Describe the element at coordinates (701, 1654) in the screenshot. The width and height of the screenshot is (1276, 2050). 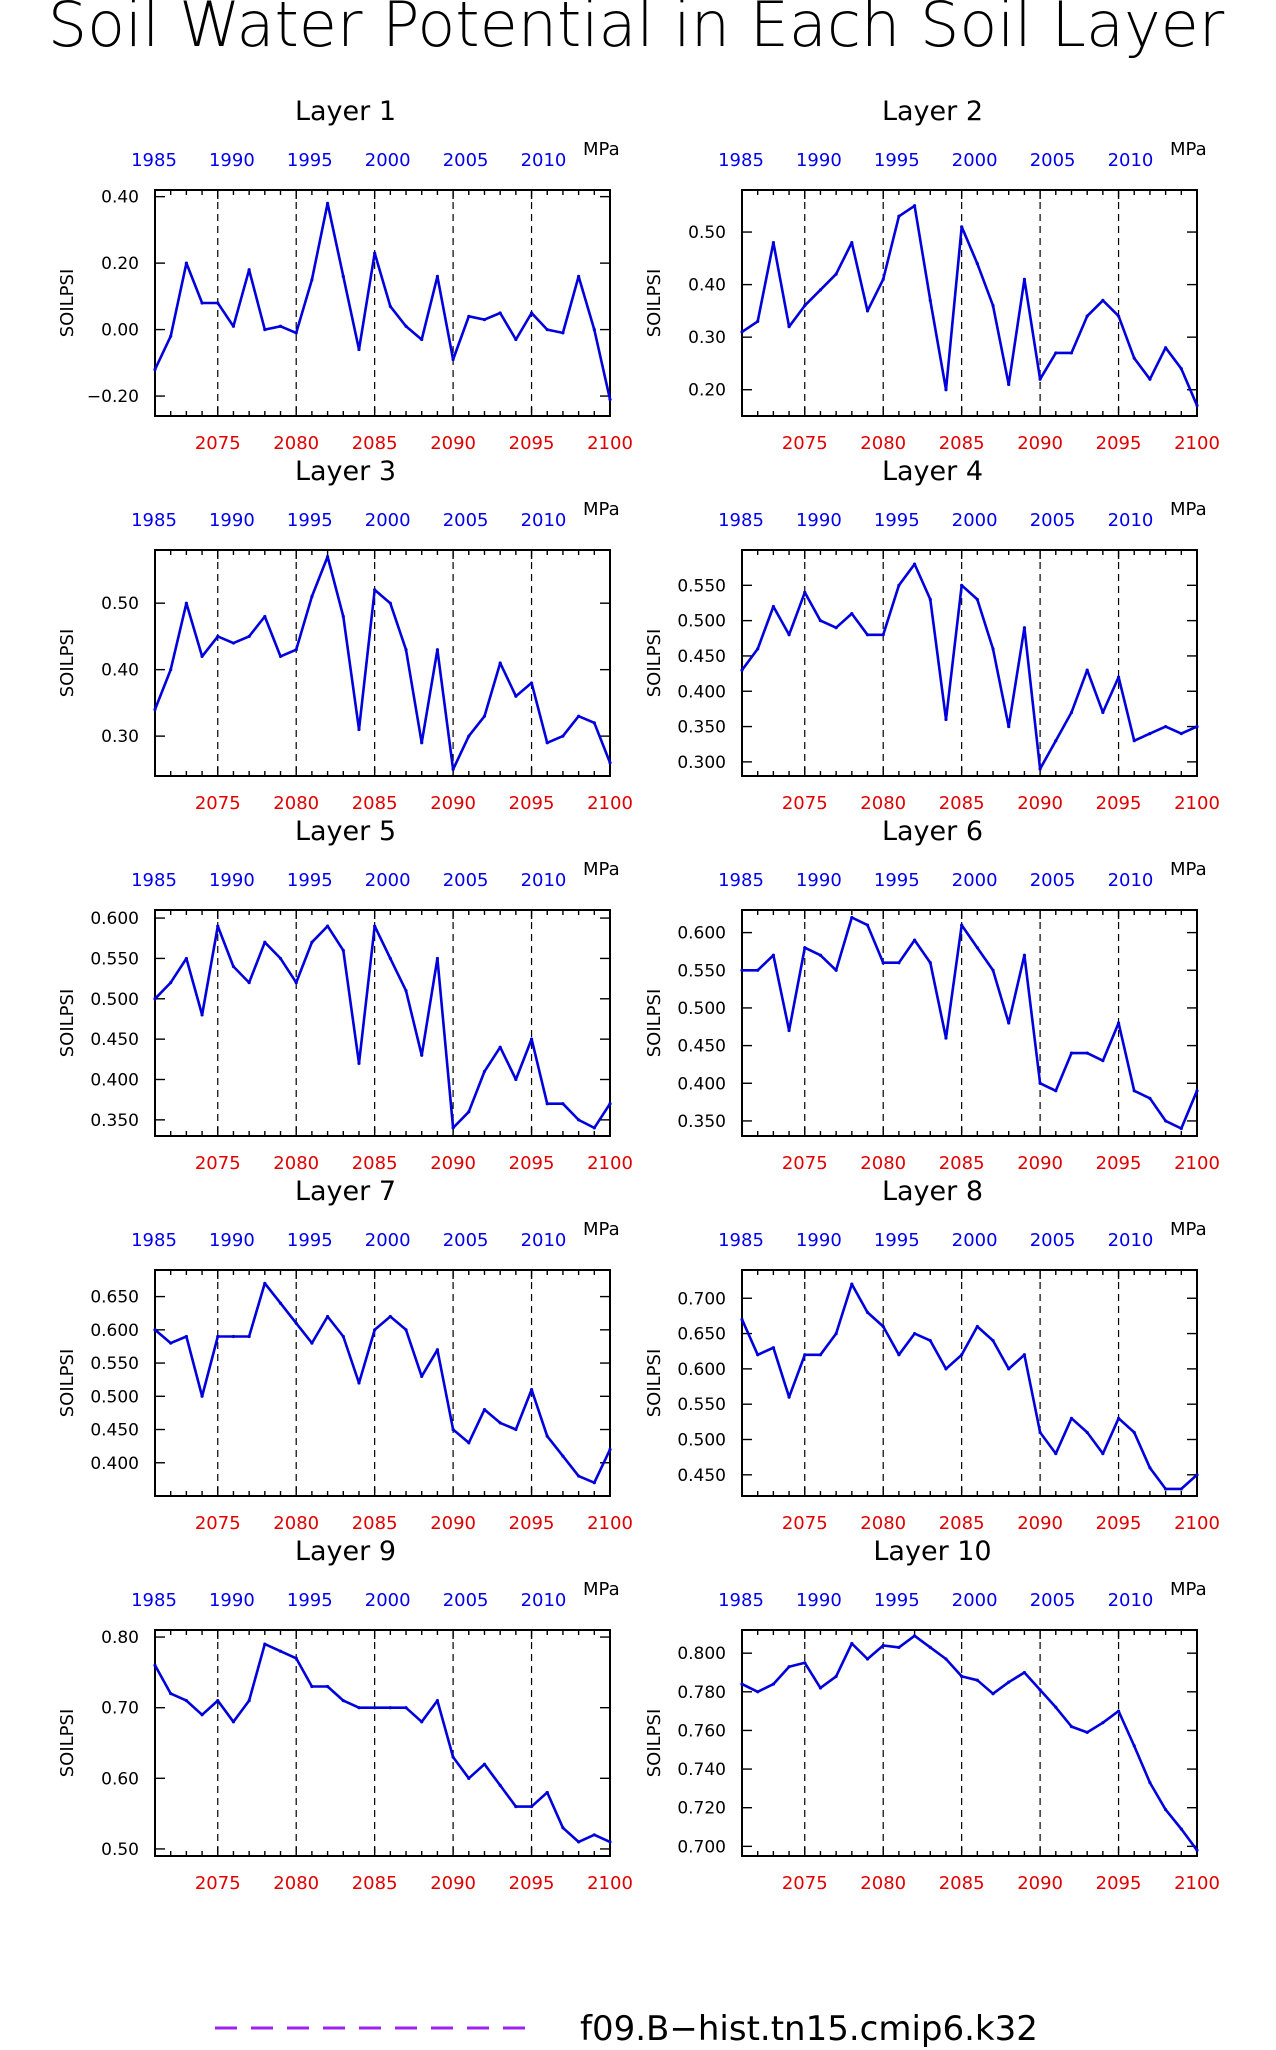
I see `y-tick-label: 0.800` at that location.